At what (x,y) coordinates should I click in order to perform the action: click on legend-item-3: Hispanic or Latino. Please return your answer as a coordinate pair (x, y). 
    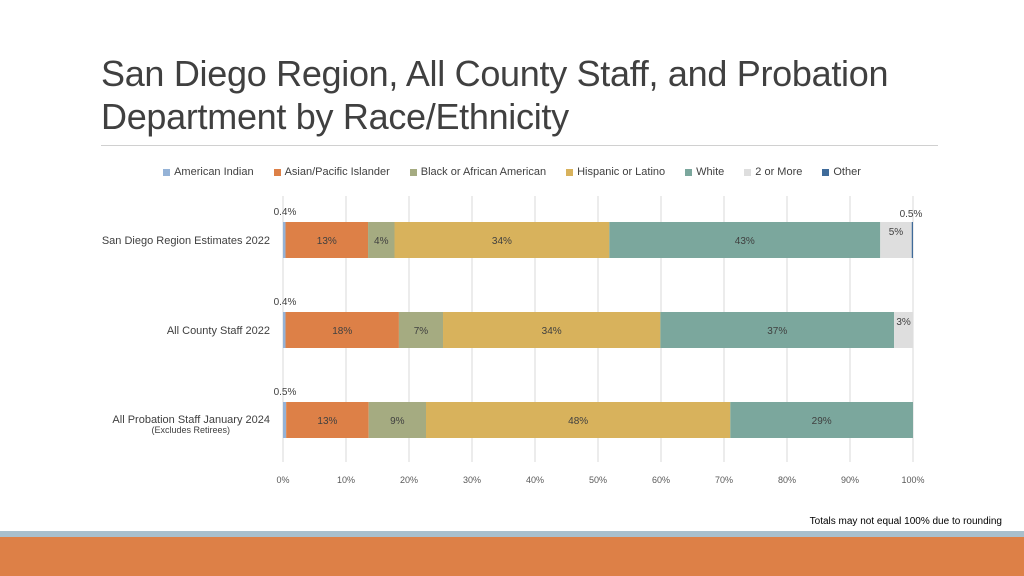
    Looking at the image, I should click on (615, 172).